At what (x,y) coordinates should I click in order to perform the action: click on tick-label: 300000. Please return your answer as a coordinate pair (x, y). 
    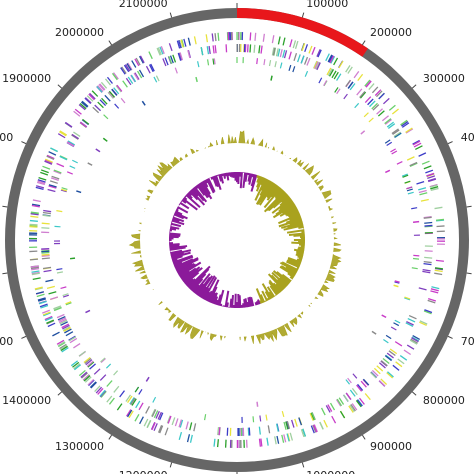
    Looking at the image, I should click on (444, 78).